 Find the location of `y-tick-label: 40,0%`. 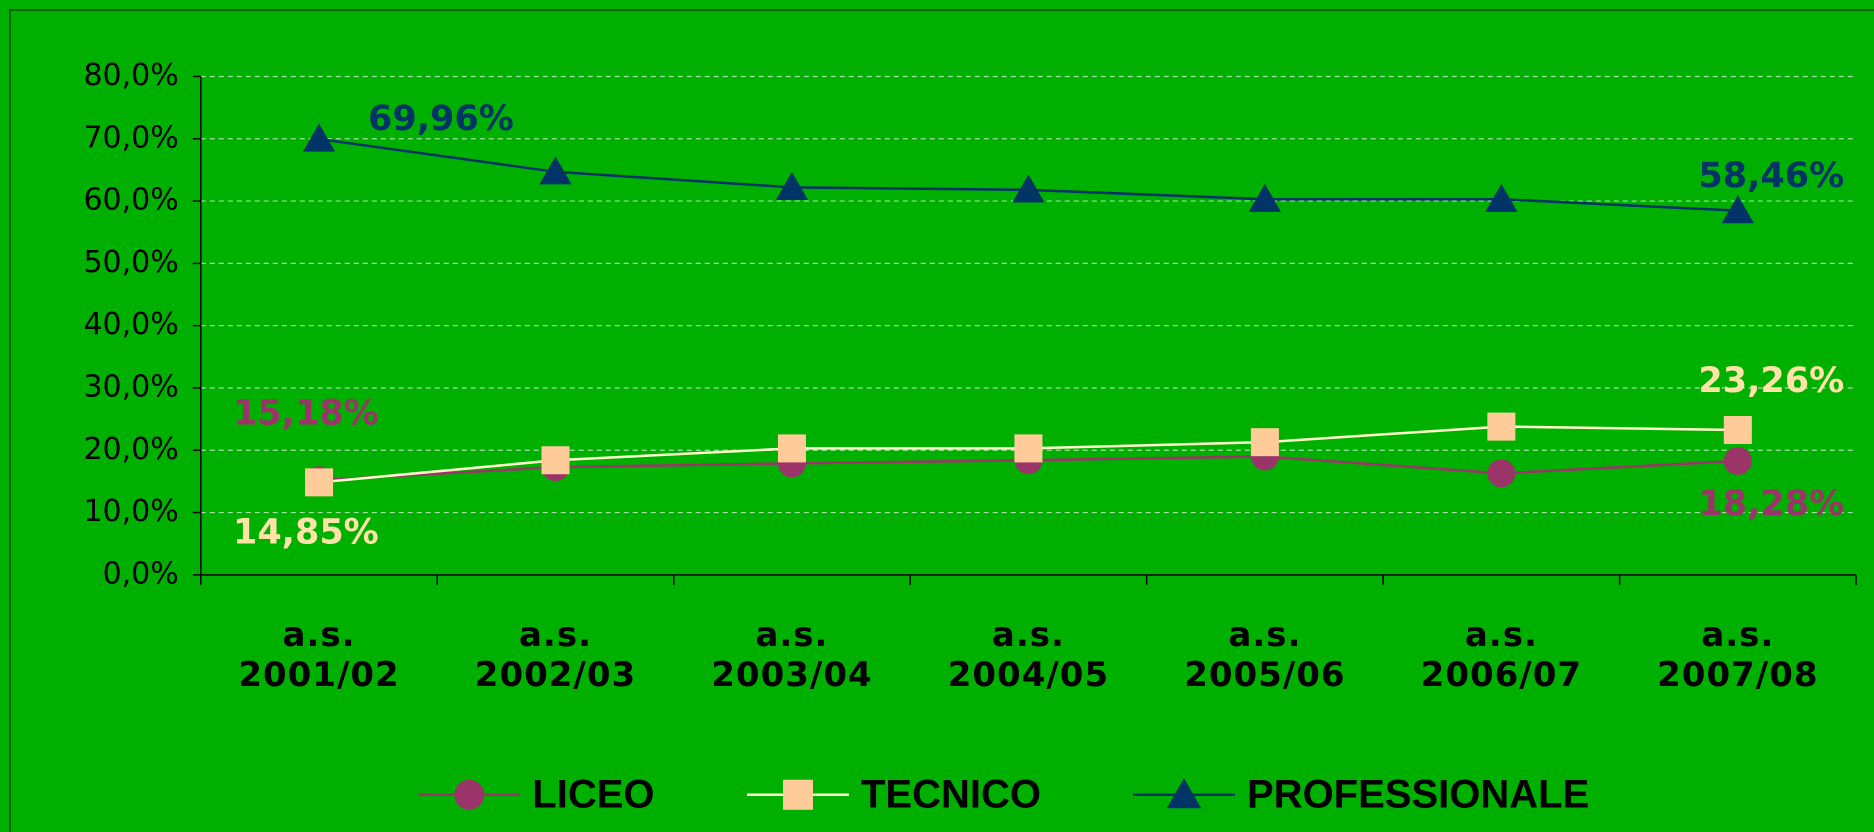

y-tick-label: 40,0% is located at coordinates (130, 324).